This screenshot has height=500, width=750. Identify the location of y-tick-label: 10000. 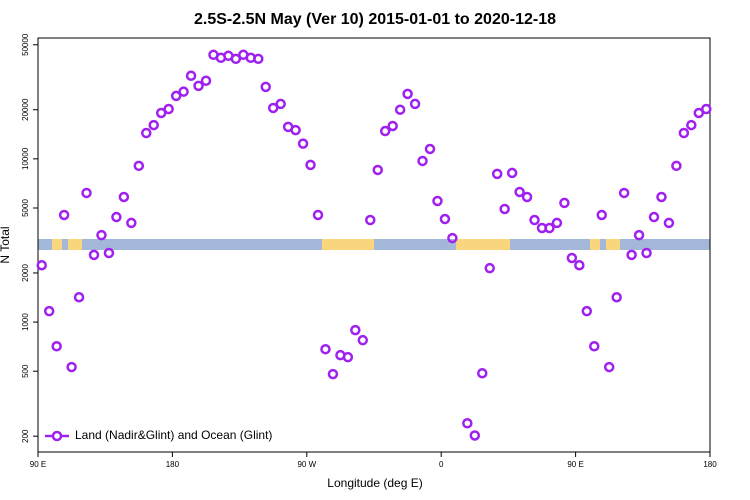
(25, 158).